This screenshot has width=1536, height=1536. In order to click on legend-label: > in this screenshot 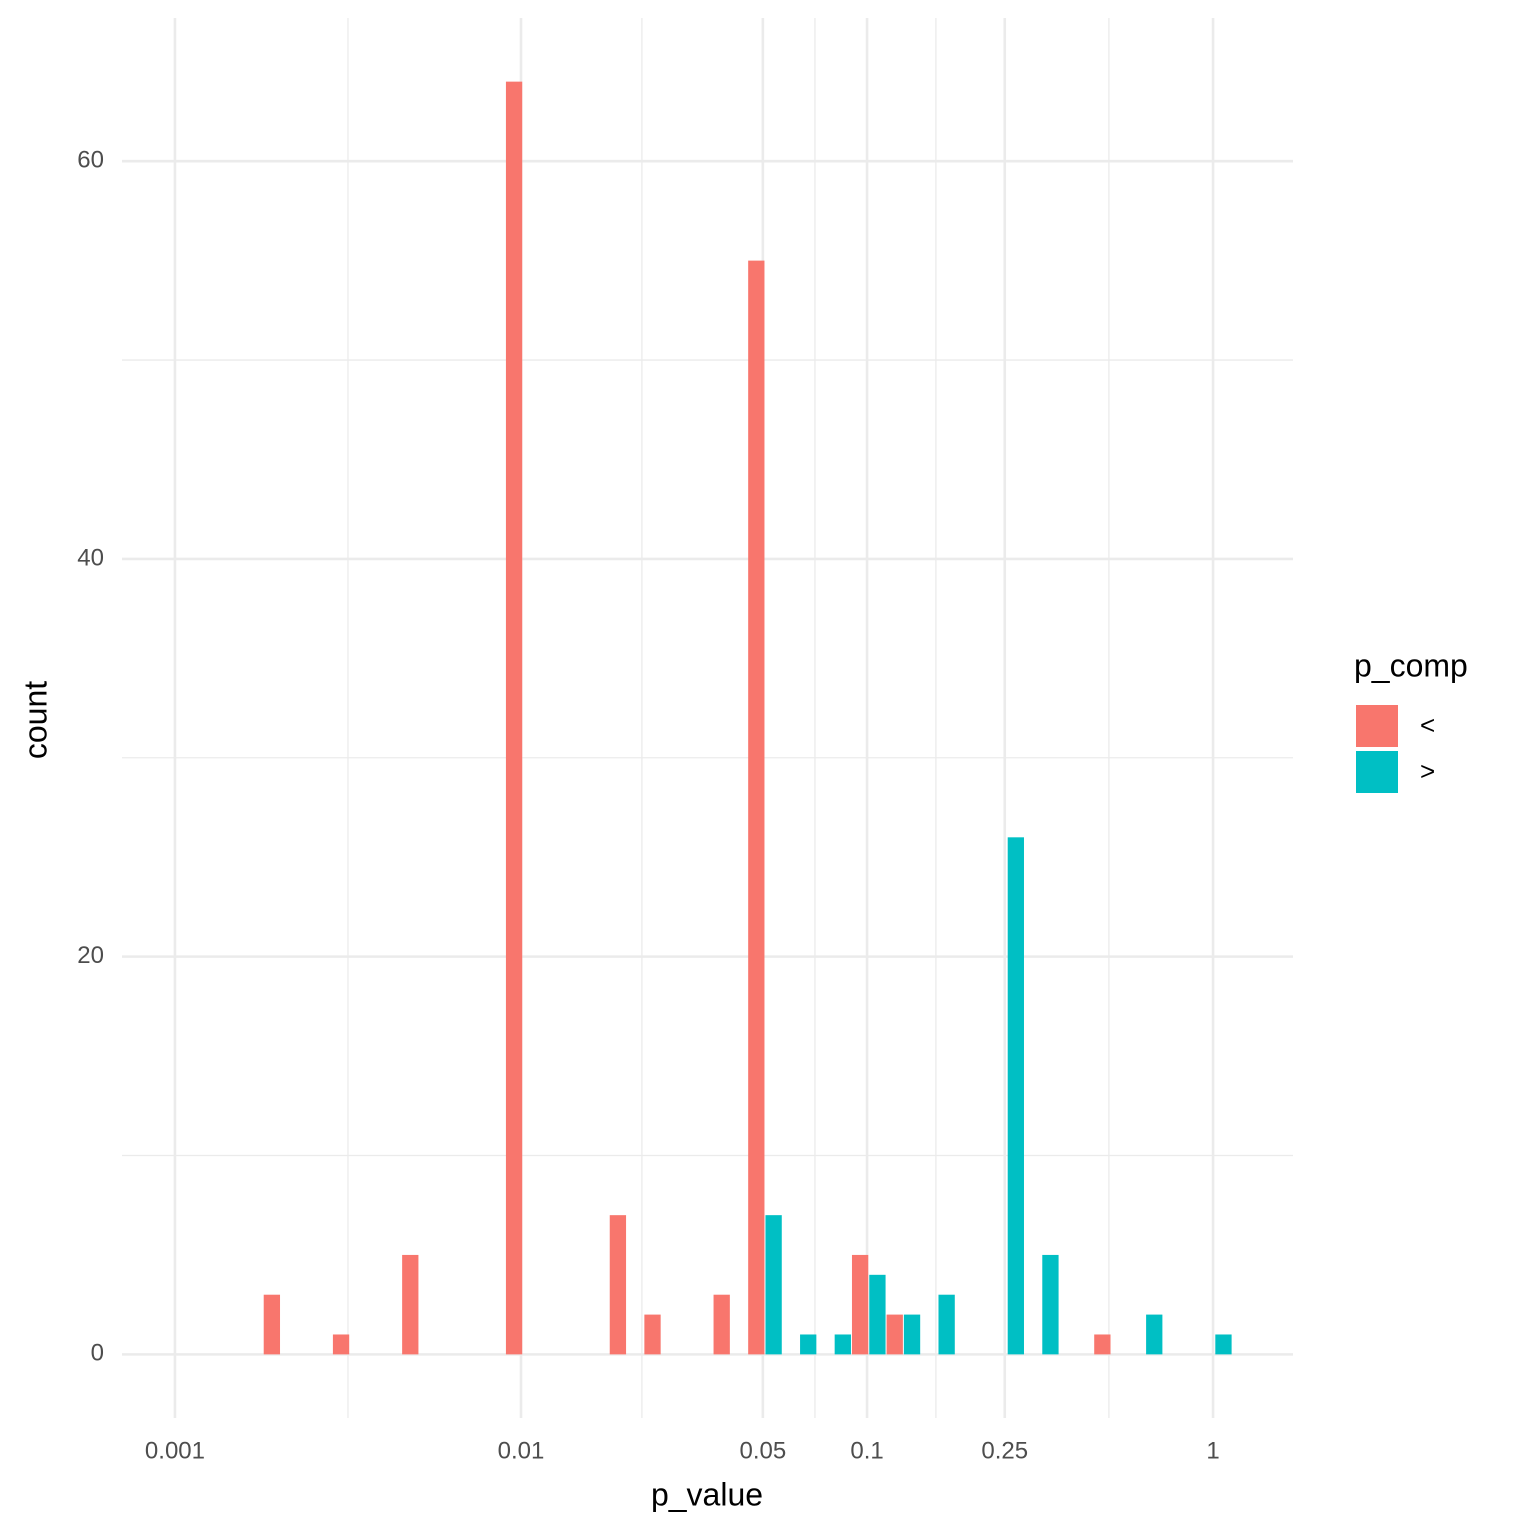, I will do `click(1427, 771)`.